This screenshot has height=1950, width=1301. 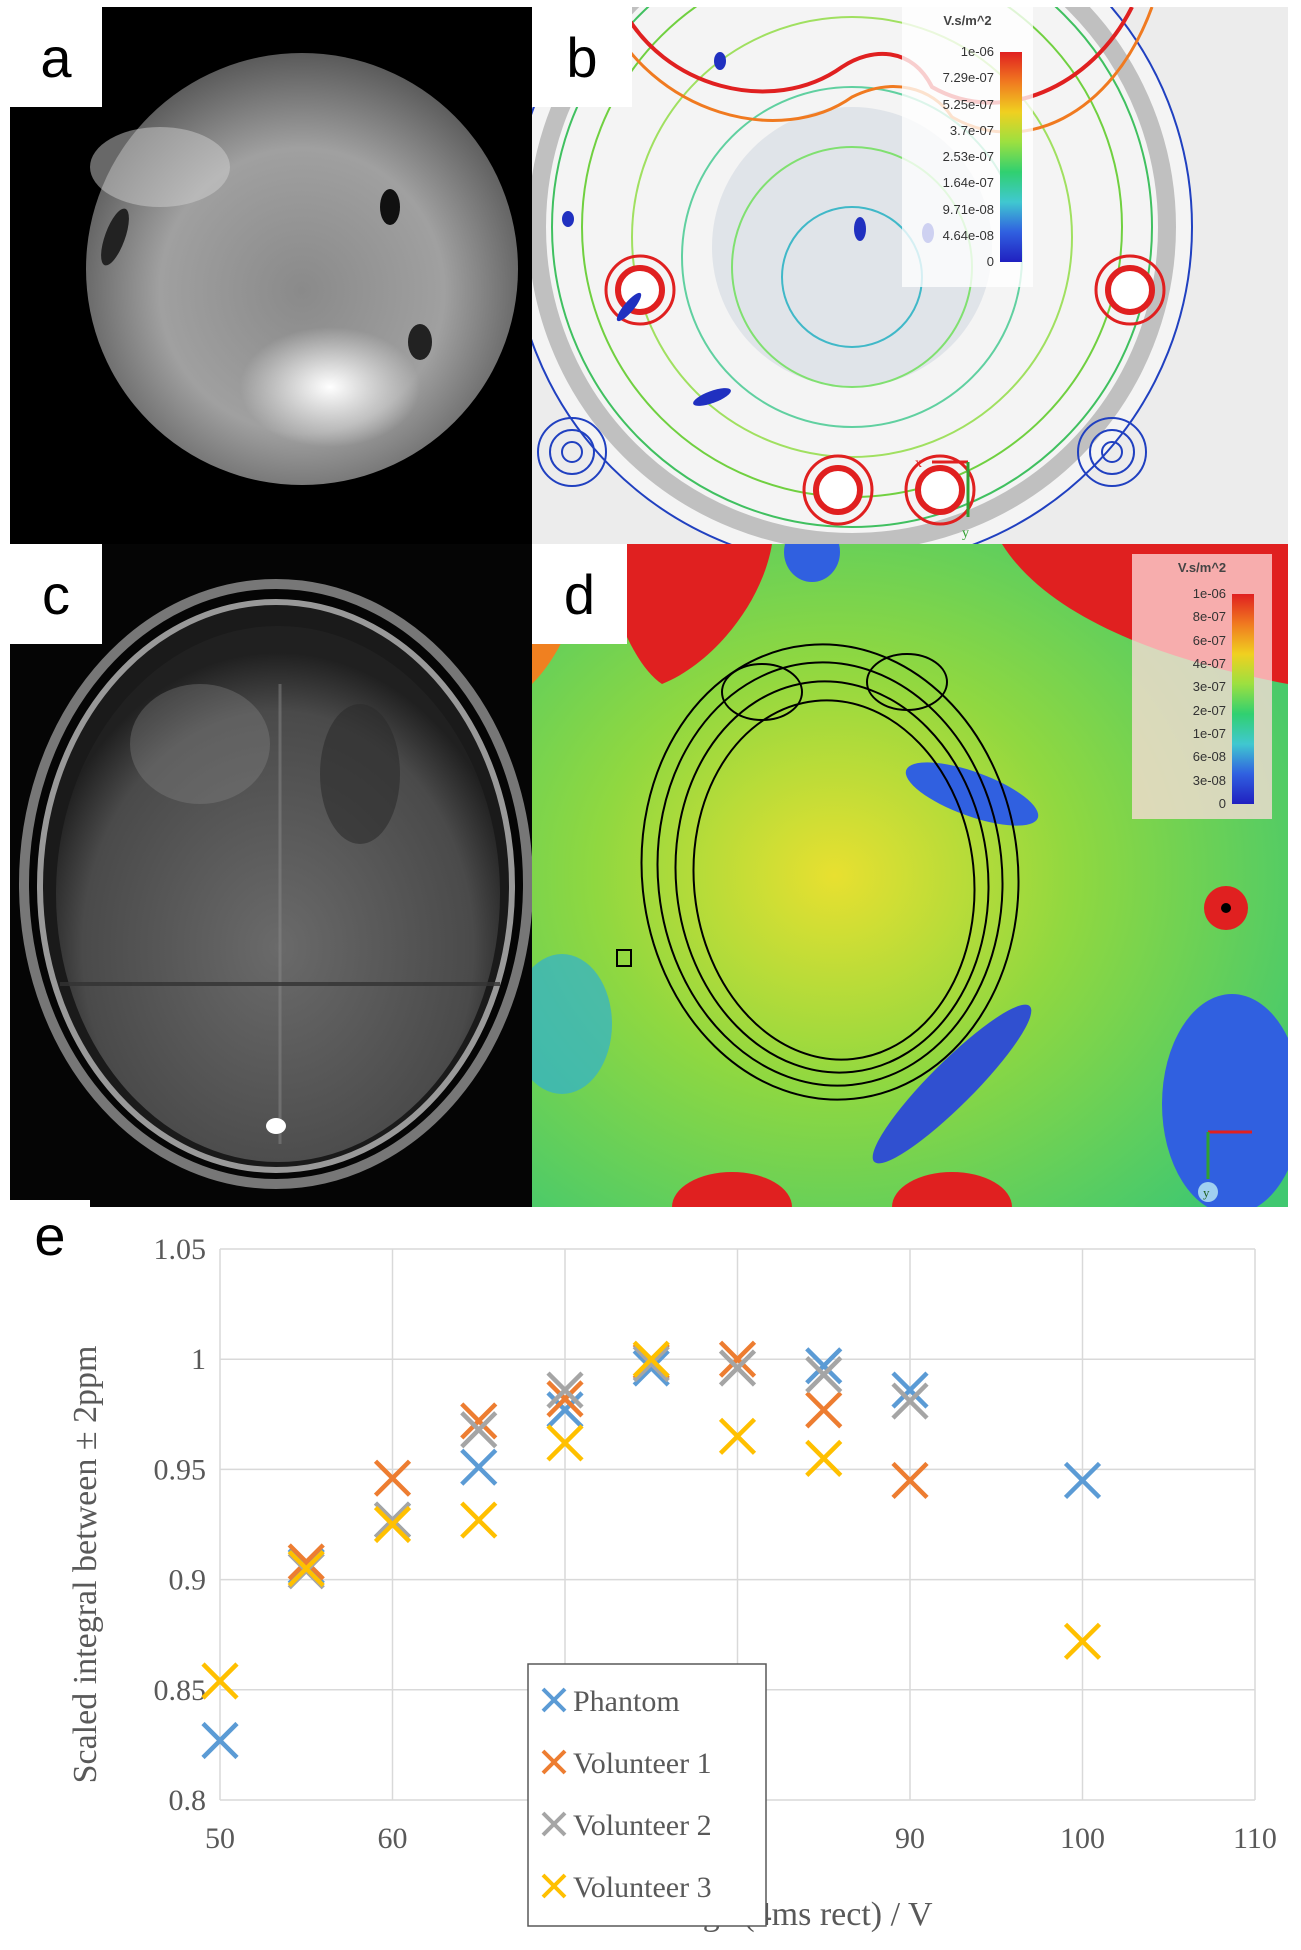 I want to click on colorbar-tick-label: 2e-07, so click(x=1209, y=710).